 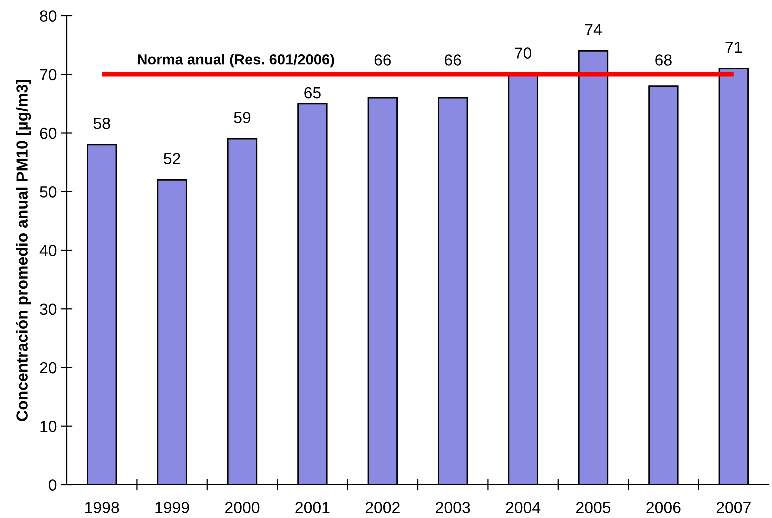 I want to click on y-tick-label: 20, so click(x=48, y=368).